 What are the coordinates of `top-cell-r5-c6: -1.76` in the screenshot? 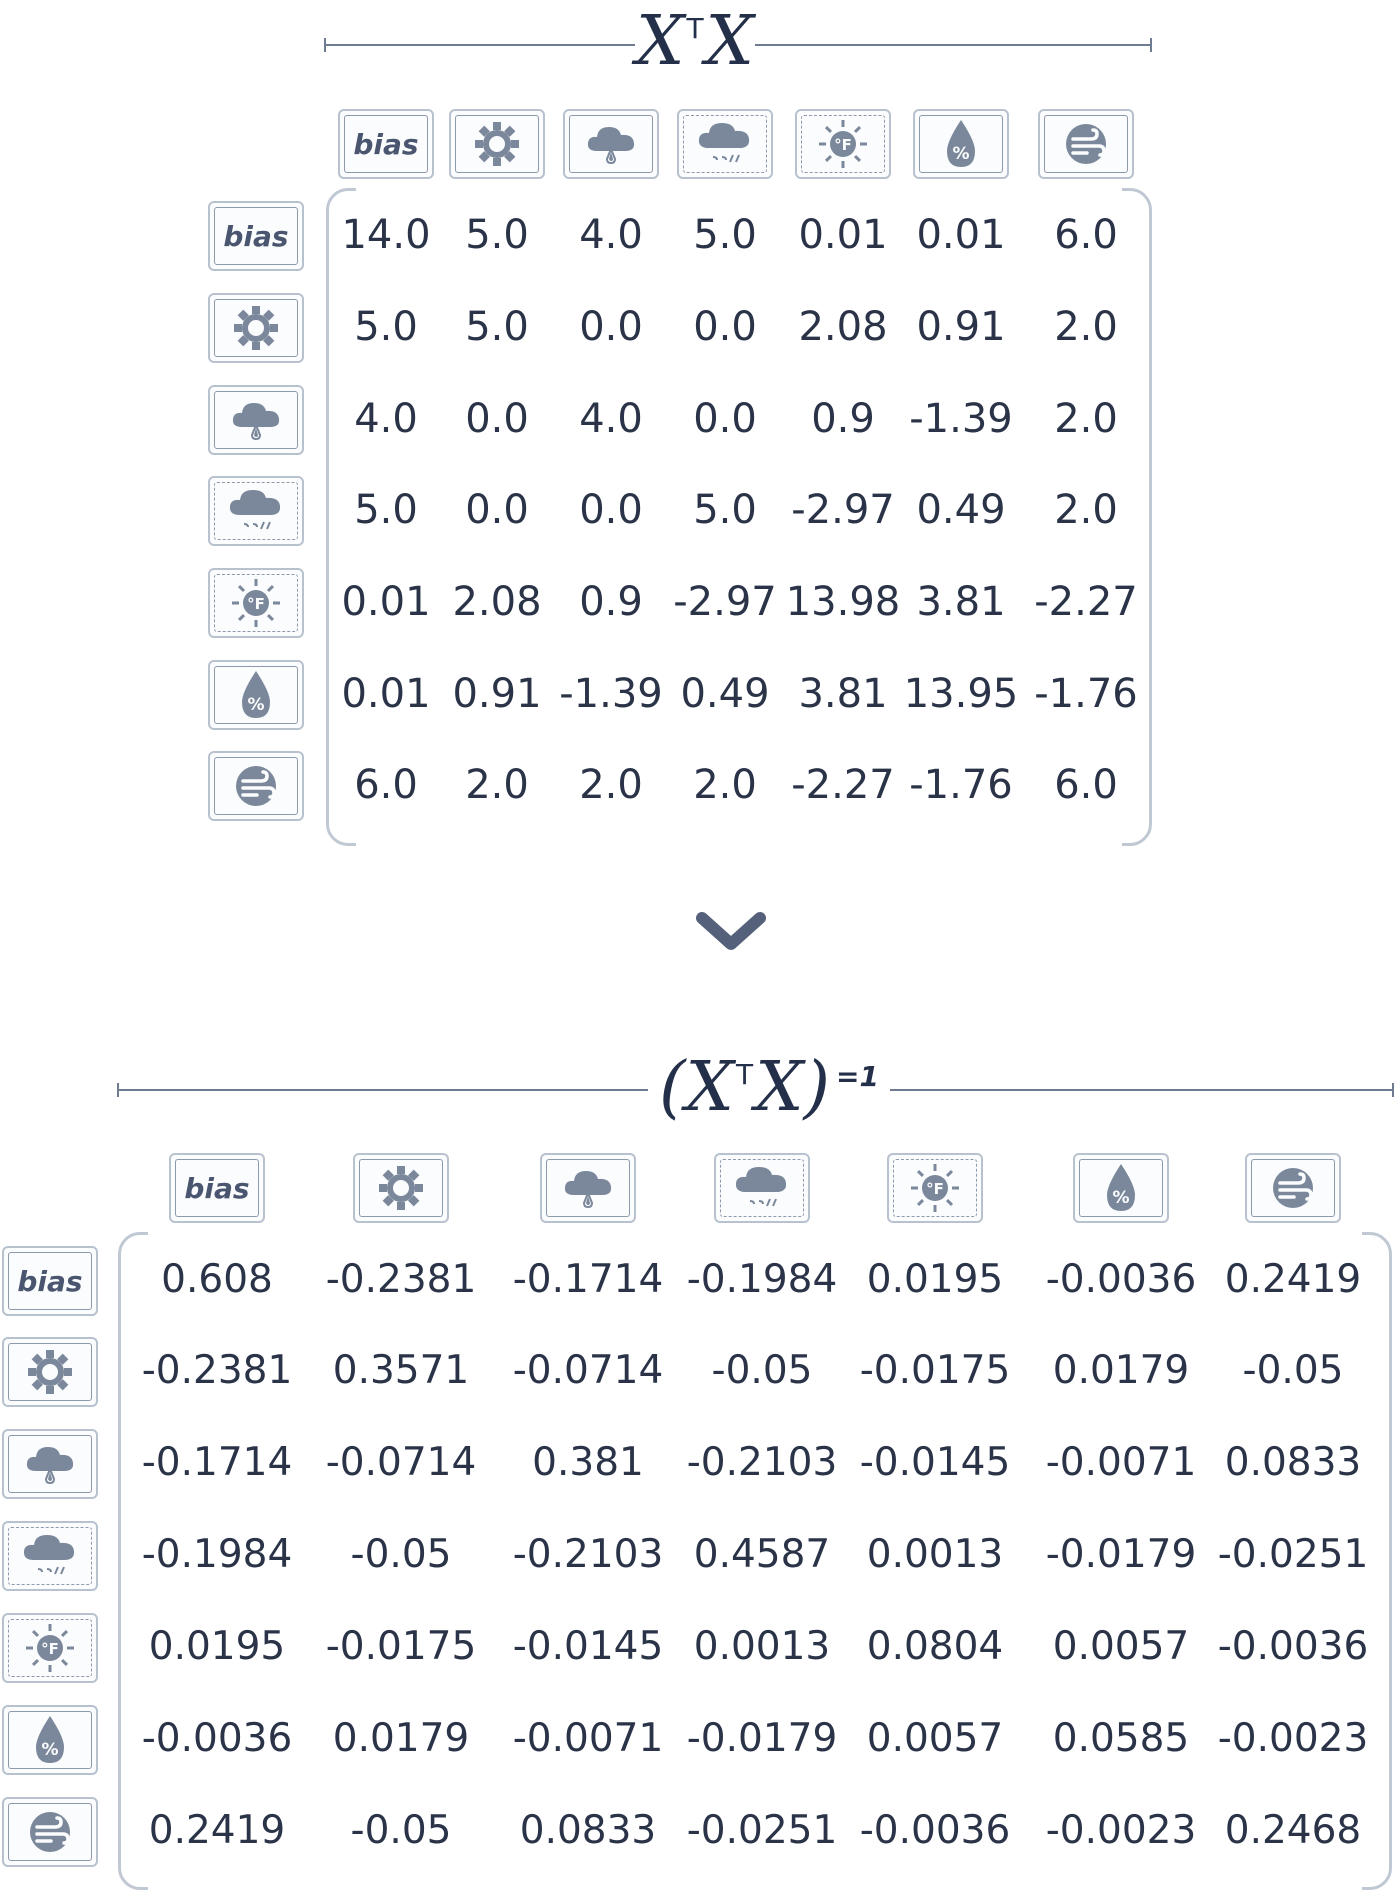 It's located at (1086, 694).